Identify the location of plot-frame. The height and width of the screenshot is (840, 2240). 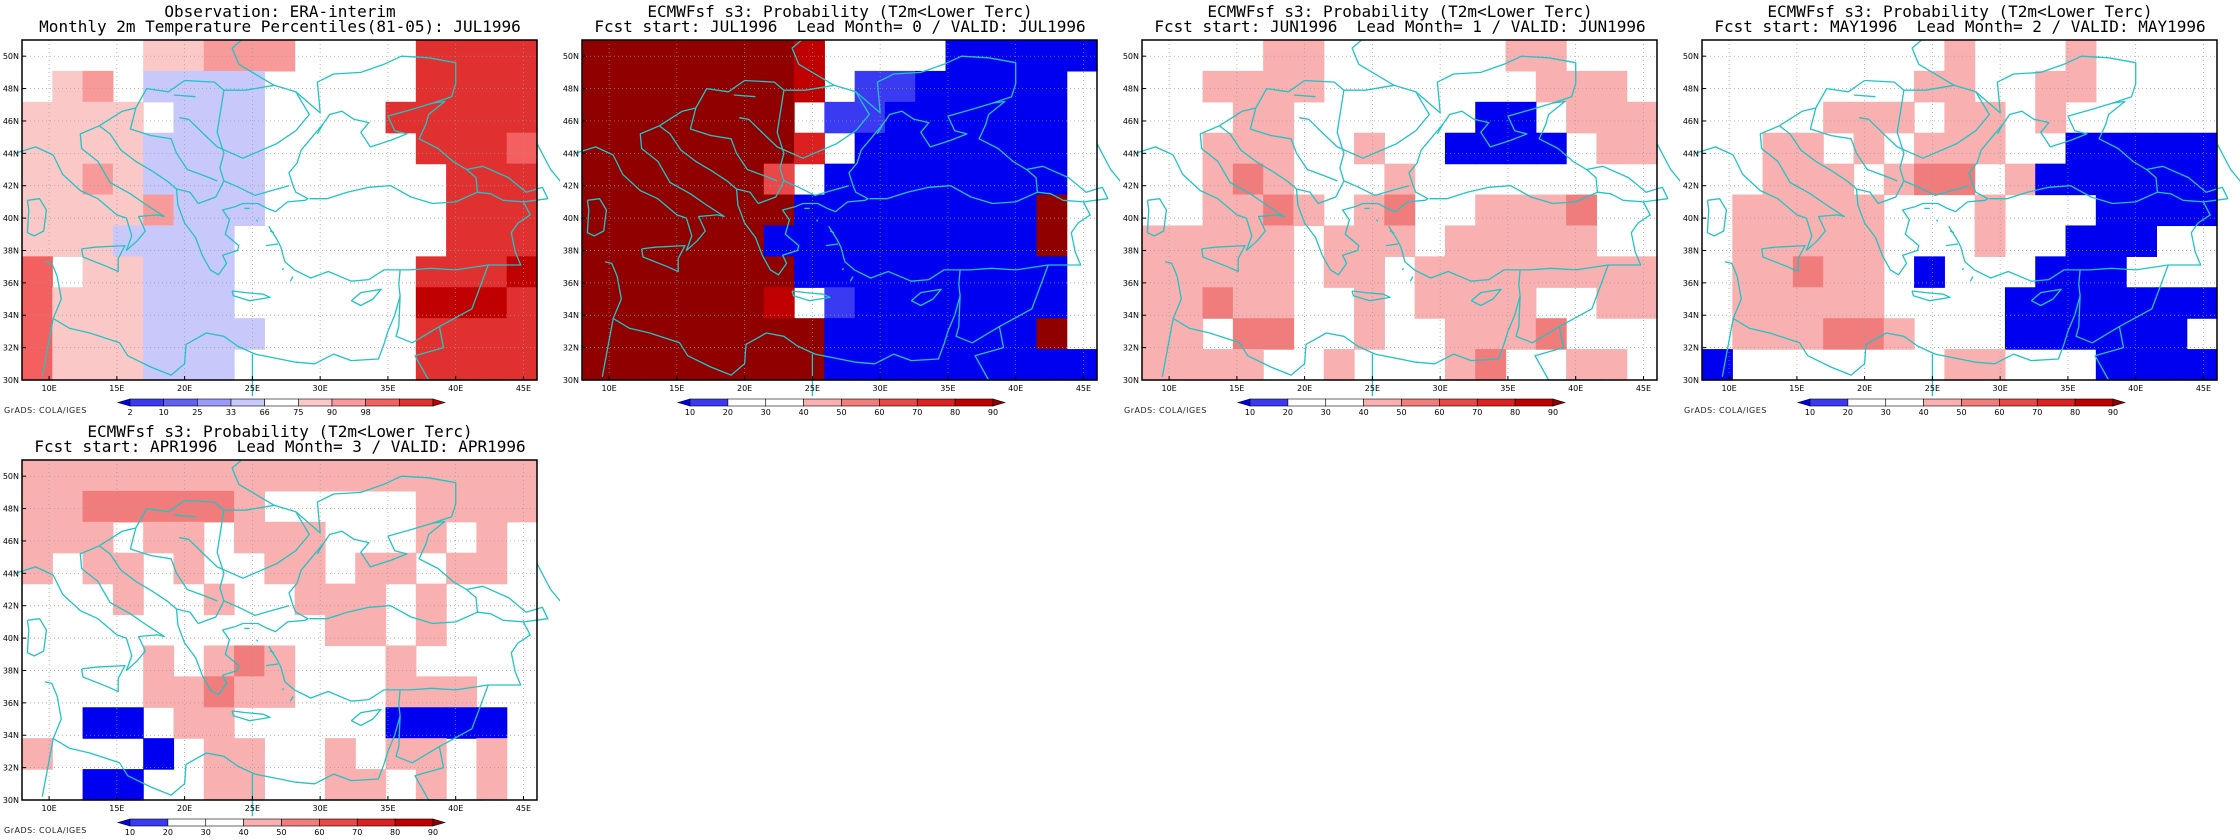
(1399, 210).